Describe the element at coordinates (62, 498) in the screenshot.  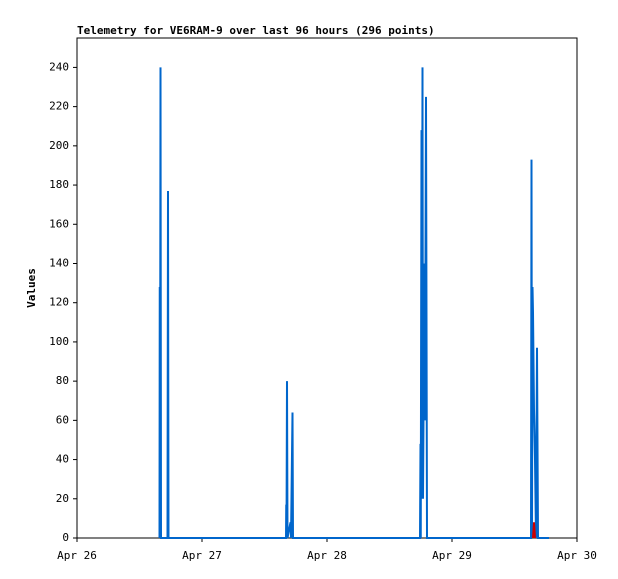
I see `y-tick-label: 20` at that location.